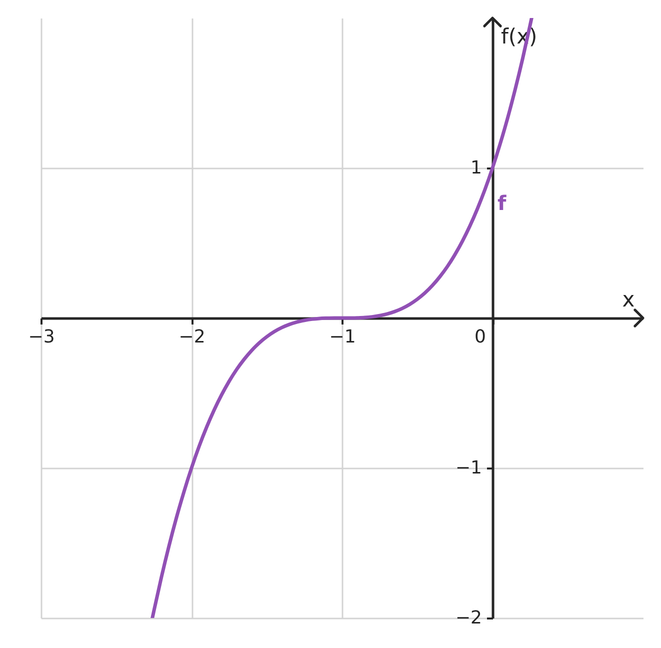 This screenshot has width=661, height=648. Describe the element at coordinates (192, 337) in the screenshot. I see `x-tick-label: −2` at that location.